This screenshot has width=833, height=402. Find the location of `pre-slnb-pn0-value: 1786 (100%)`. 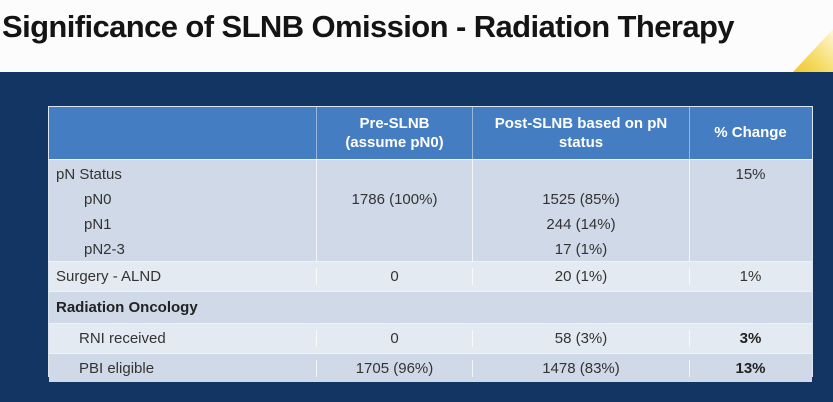

pre-slnb-pn0-value: 1786 (100%) is located at coordinates (394, 199).